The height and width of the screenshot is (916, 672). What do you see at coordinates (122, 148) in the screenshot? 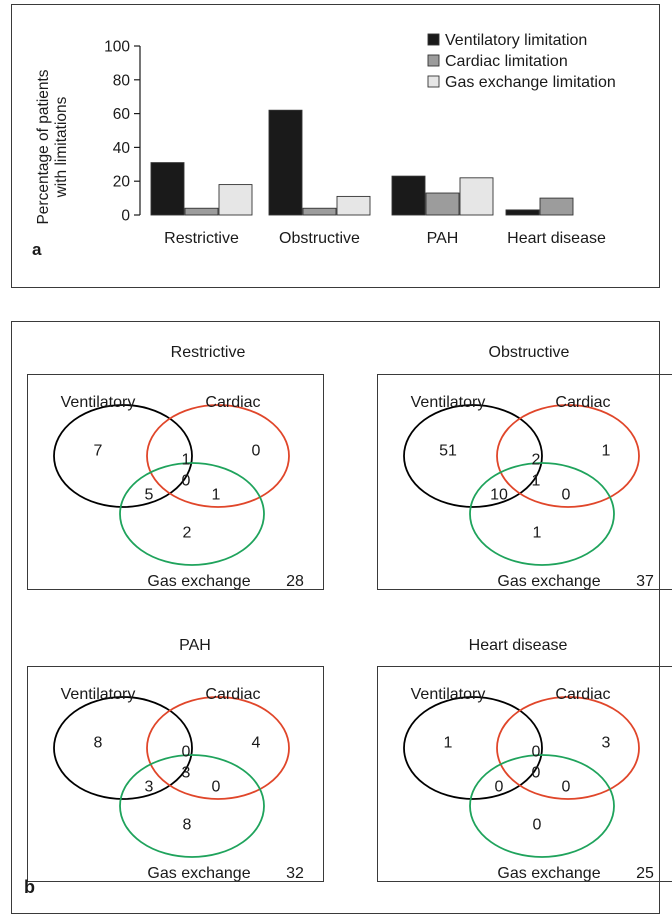
I see `y-tick-label: 40` at bounding box center [122, 148].